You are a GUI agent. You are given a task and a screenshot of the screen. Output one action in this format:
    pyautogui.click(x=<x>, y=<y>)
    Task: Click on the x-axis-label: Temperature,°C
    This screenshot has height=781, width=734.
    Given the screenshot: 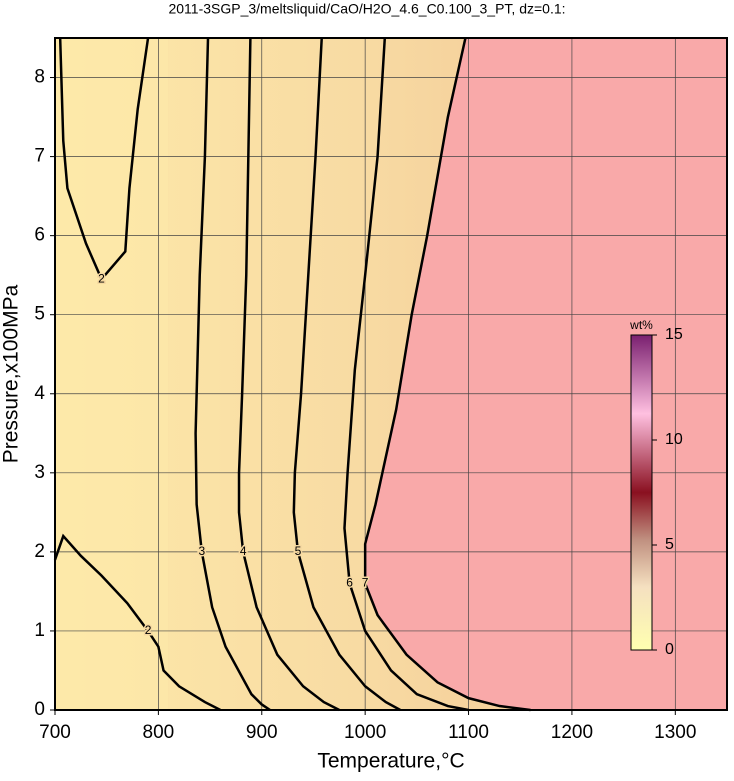 What is the action you would take?
    pyautogui.click(x=390, y=761)
    